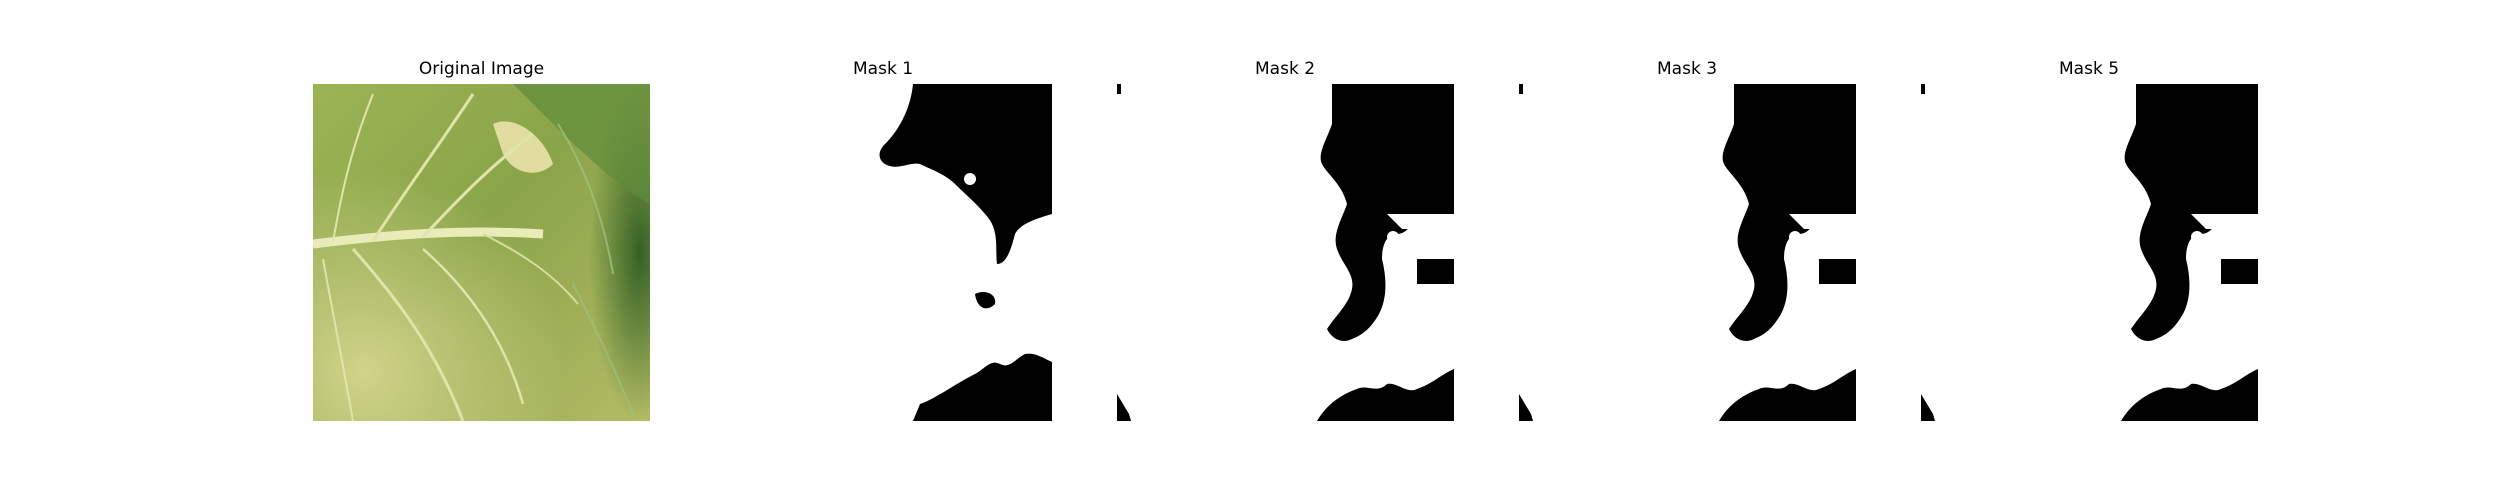  Describe the element at coordinates (2089, 69) in the screenshot. I see `panel-title: Mask 5` at that location.